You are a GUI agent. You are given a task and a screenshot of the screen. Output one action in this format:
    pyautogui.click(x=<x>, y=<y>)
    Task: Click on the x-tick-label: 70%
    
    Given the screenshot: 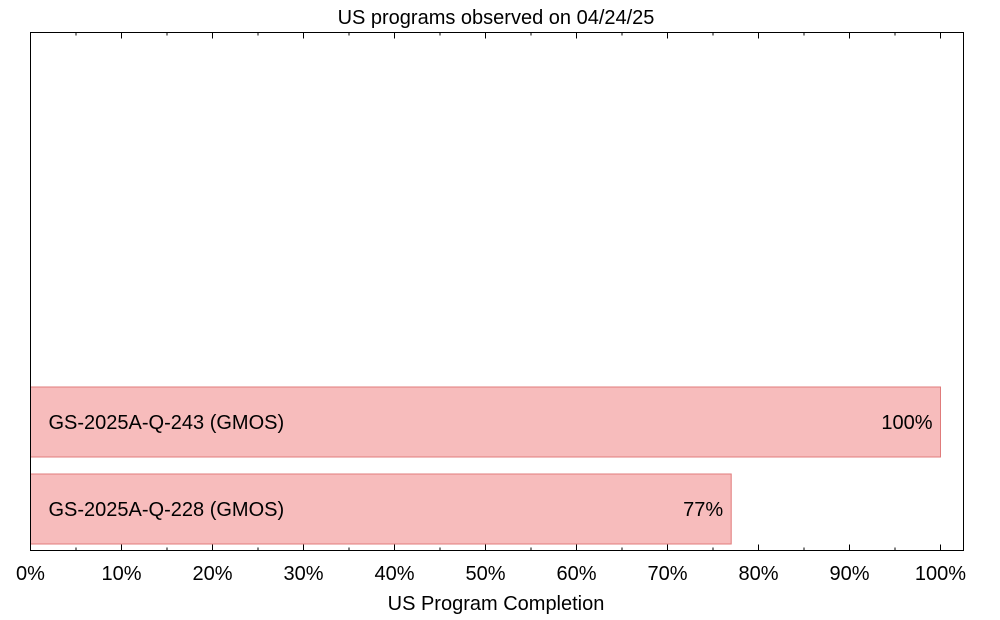 What is the action you would take?
    pyautogui.click(x=667, y=574)
    